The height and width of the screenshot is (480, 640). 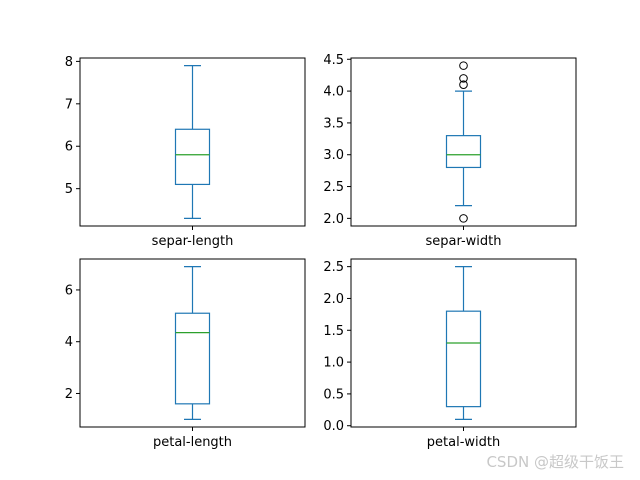 What do you see at coordinates (333, 426) in the screenshot?
I see `y-tick-label: 0.0` at bounding box center [333, 426].